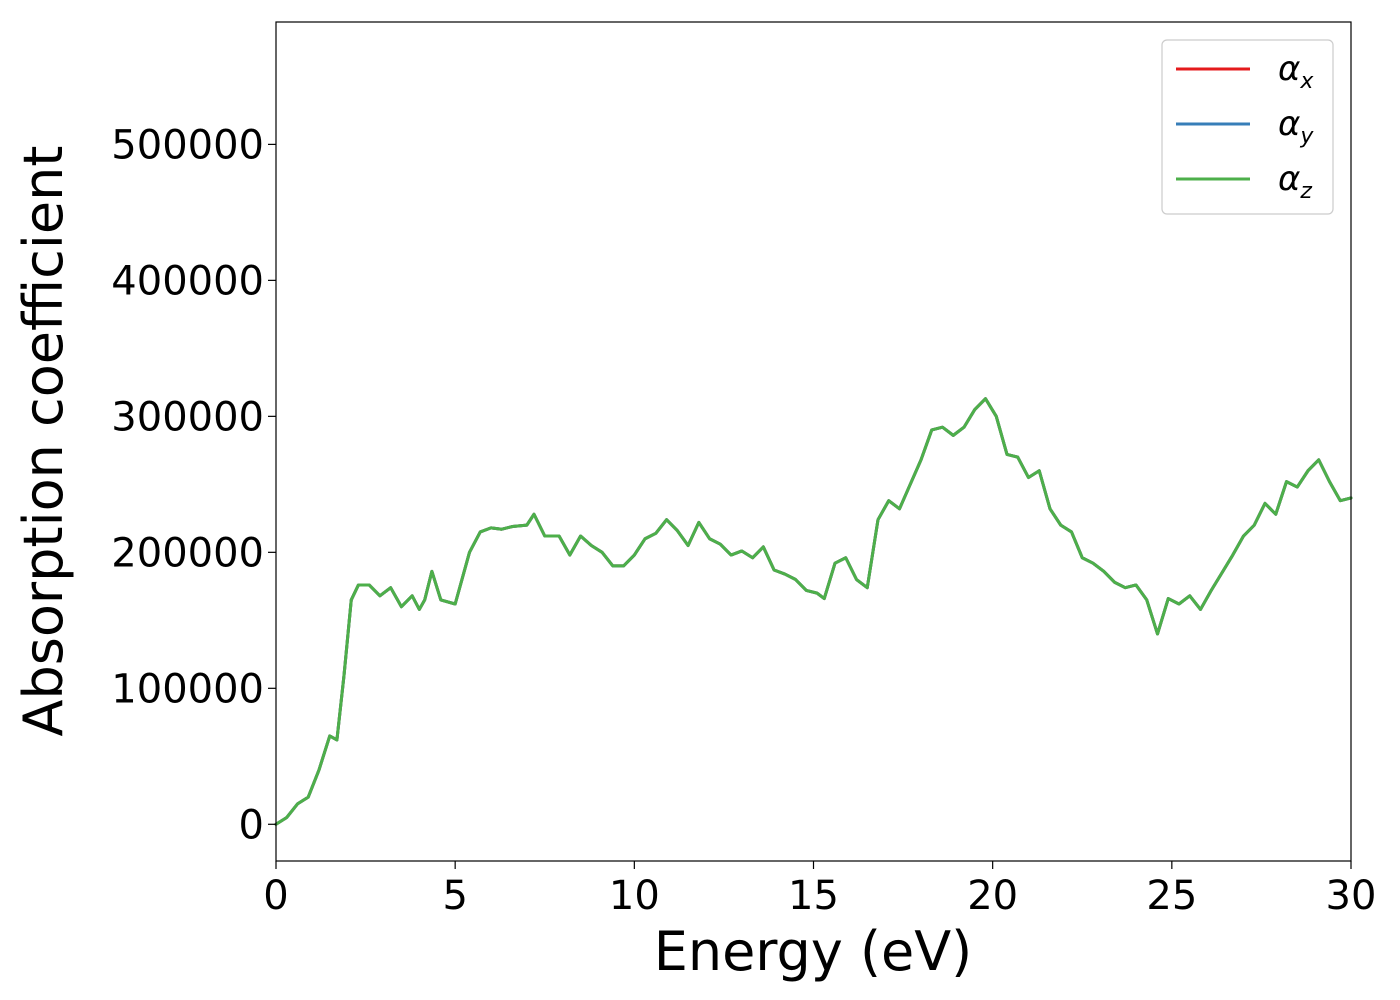 The image size is (1400, 1000). I want to click on legend-label: αz, so click(1295, 181).